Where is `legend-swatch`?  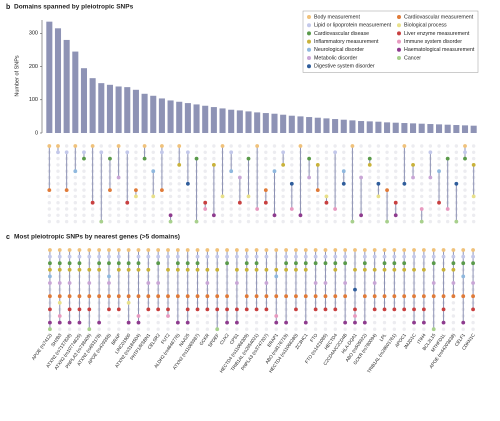 legend-swatch is located at coordinates (309, 58).